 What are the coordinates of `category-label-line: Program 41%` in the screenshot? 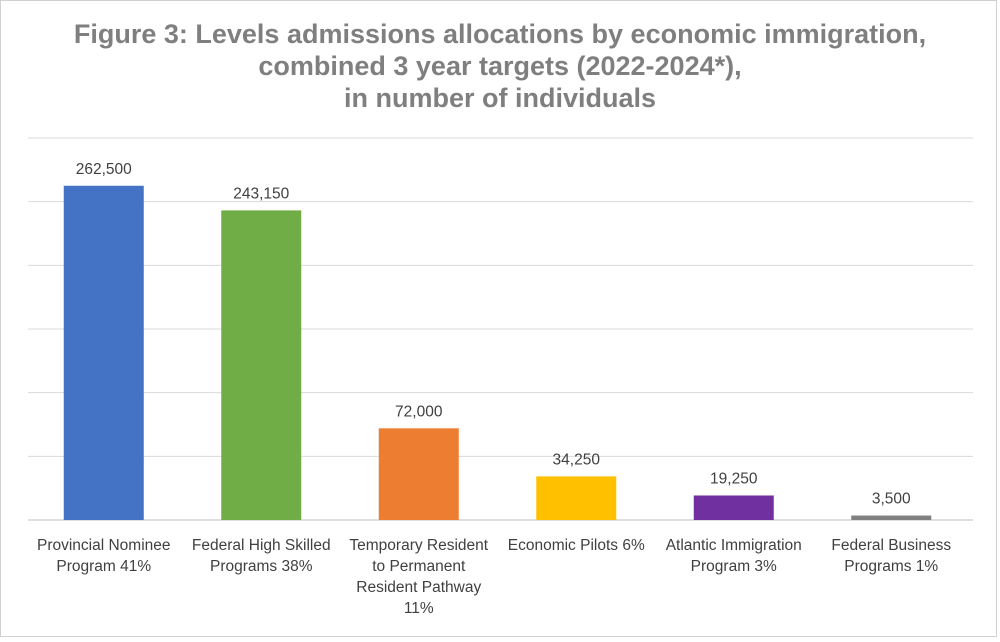 It's located at (104, 566).